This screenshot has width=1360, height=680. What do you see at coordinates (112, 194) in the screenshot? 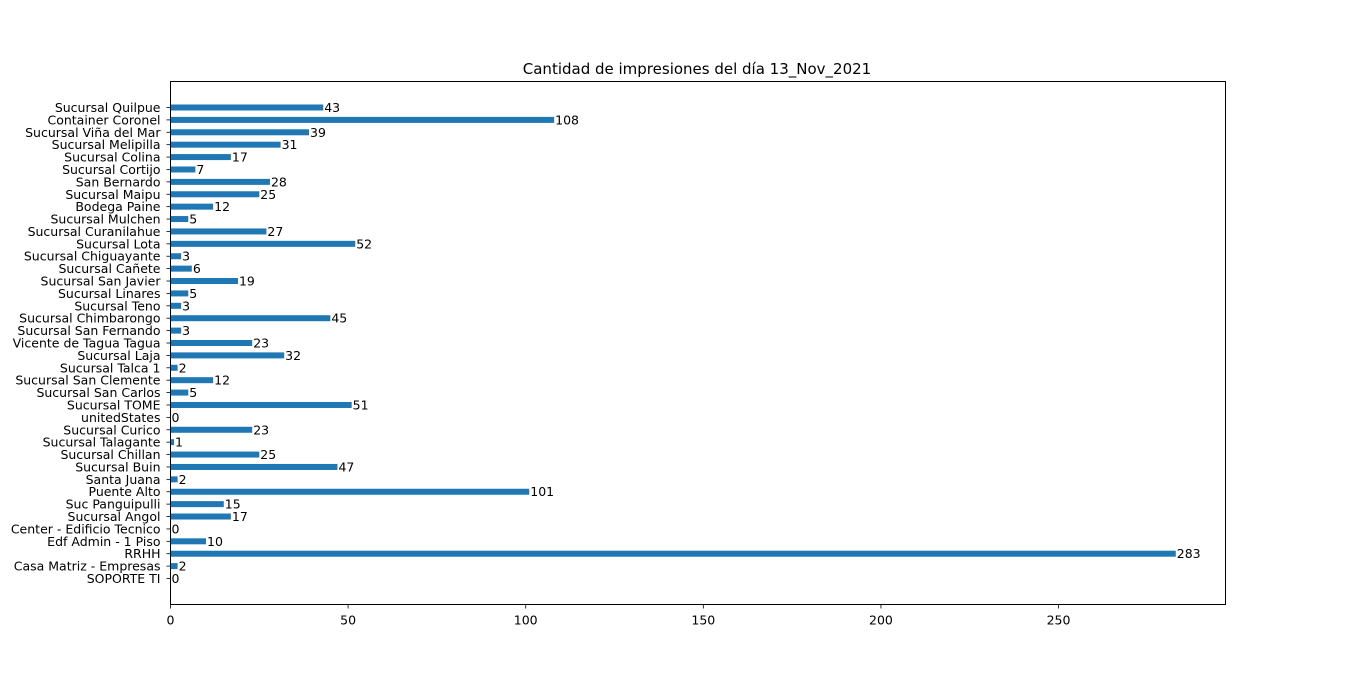
I see `y-tick-label: Sucursal Maipu` at bounding box center [112, 194].